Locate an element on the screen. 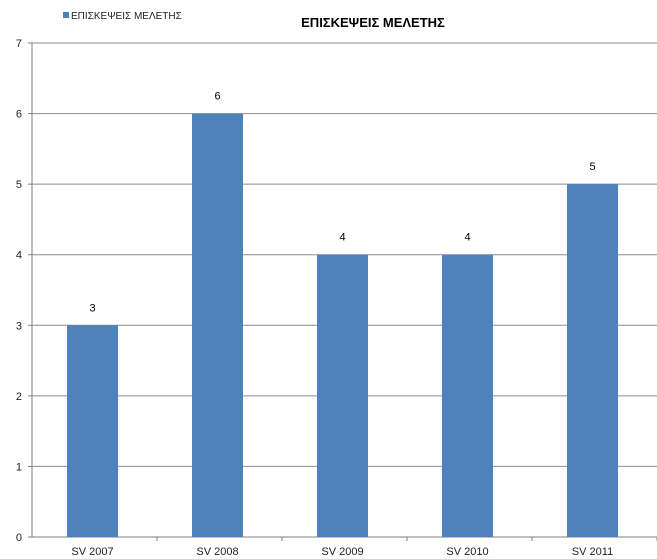  data-label: 5 is located at coordinates (592, 167).